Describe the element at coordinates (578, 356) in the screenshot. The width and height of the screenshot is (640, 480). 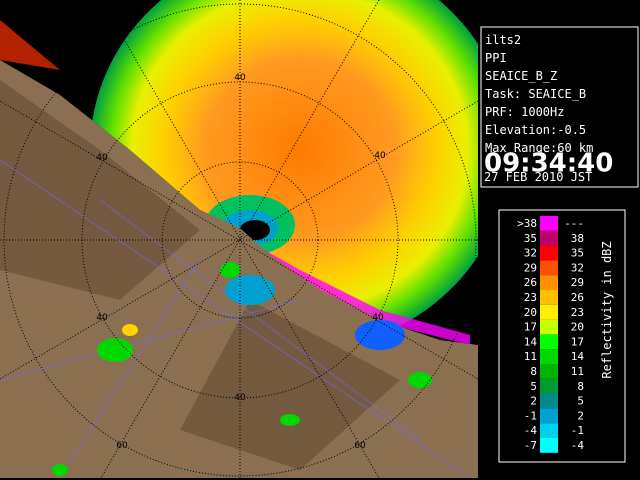
I see `legend-high: 14` at that location.